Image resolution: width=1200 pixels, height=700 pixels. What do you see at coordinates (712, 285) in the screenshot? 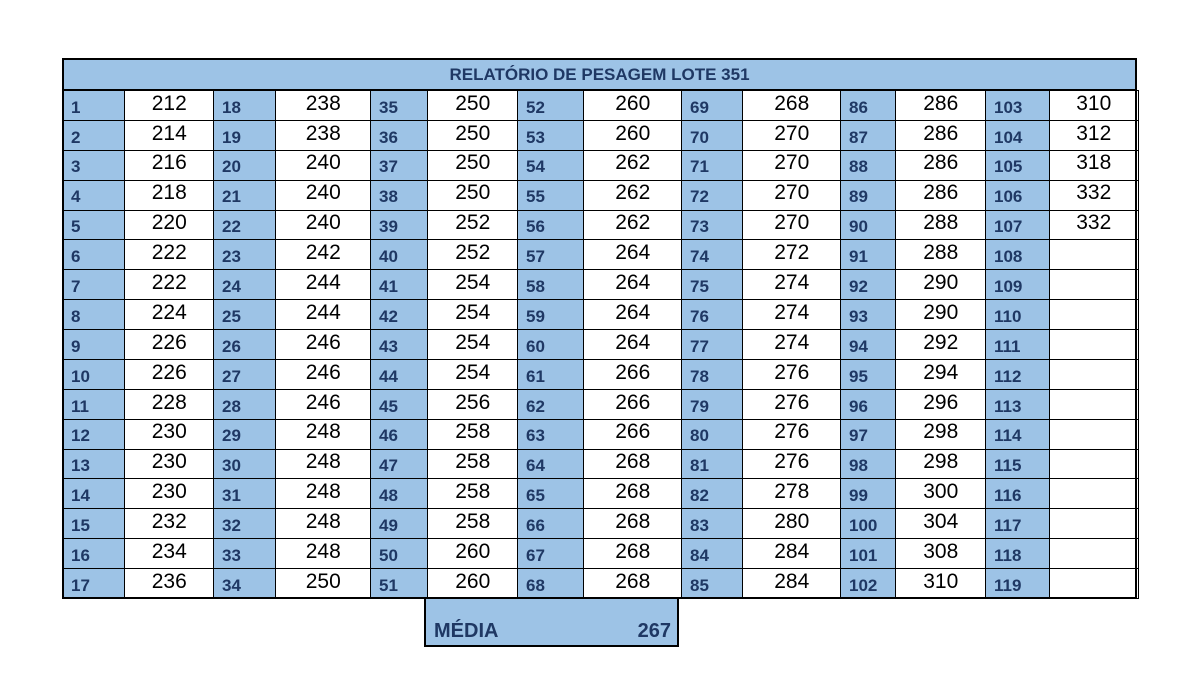
I see `lot-id: 75` at bounding box center [712, 285].